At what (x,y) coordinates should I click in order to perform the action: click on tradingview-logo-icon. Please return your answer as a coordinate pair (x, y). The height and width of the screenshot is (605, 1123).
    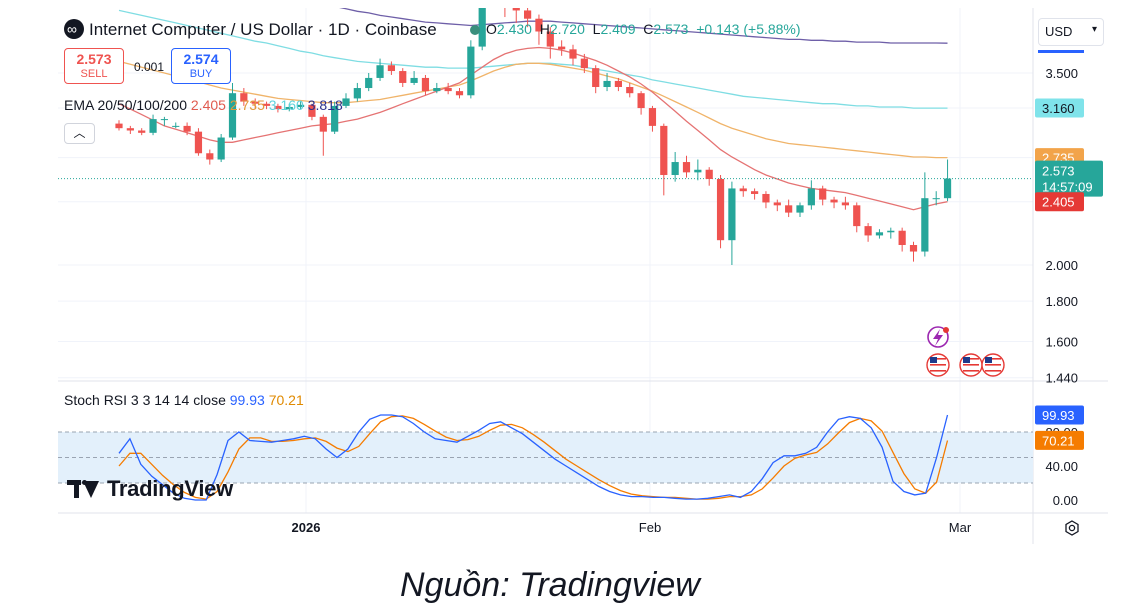
    Looking at the image, I should click on (84, 488).